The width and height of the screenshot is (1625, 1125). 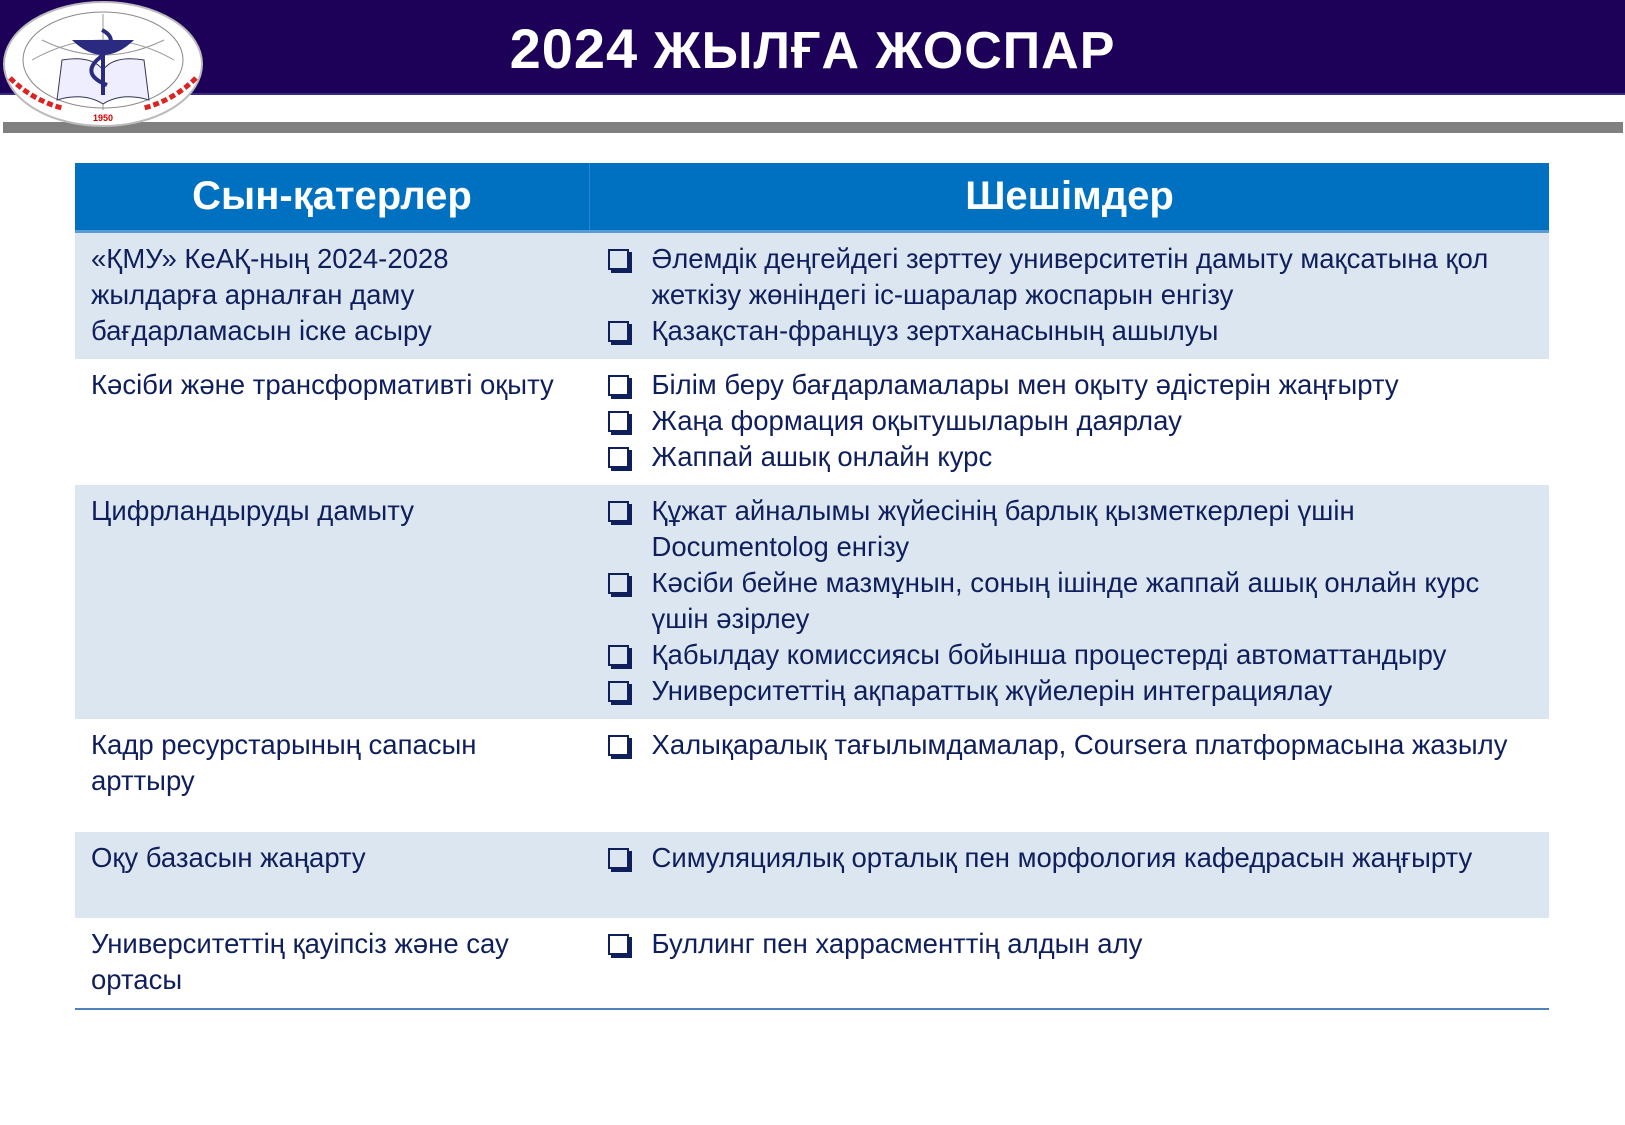 I want to click on solutions-cell: Буллинг пен харрасменттің алдын алу, so click(x=1069, y=964).